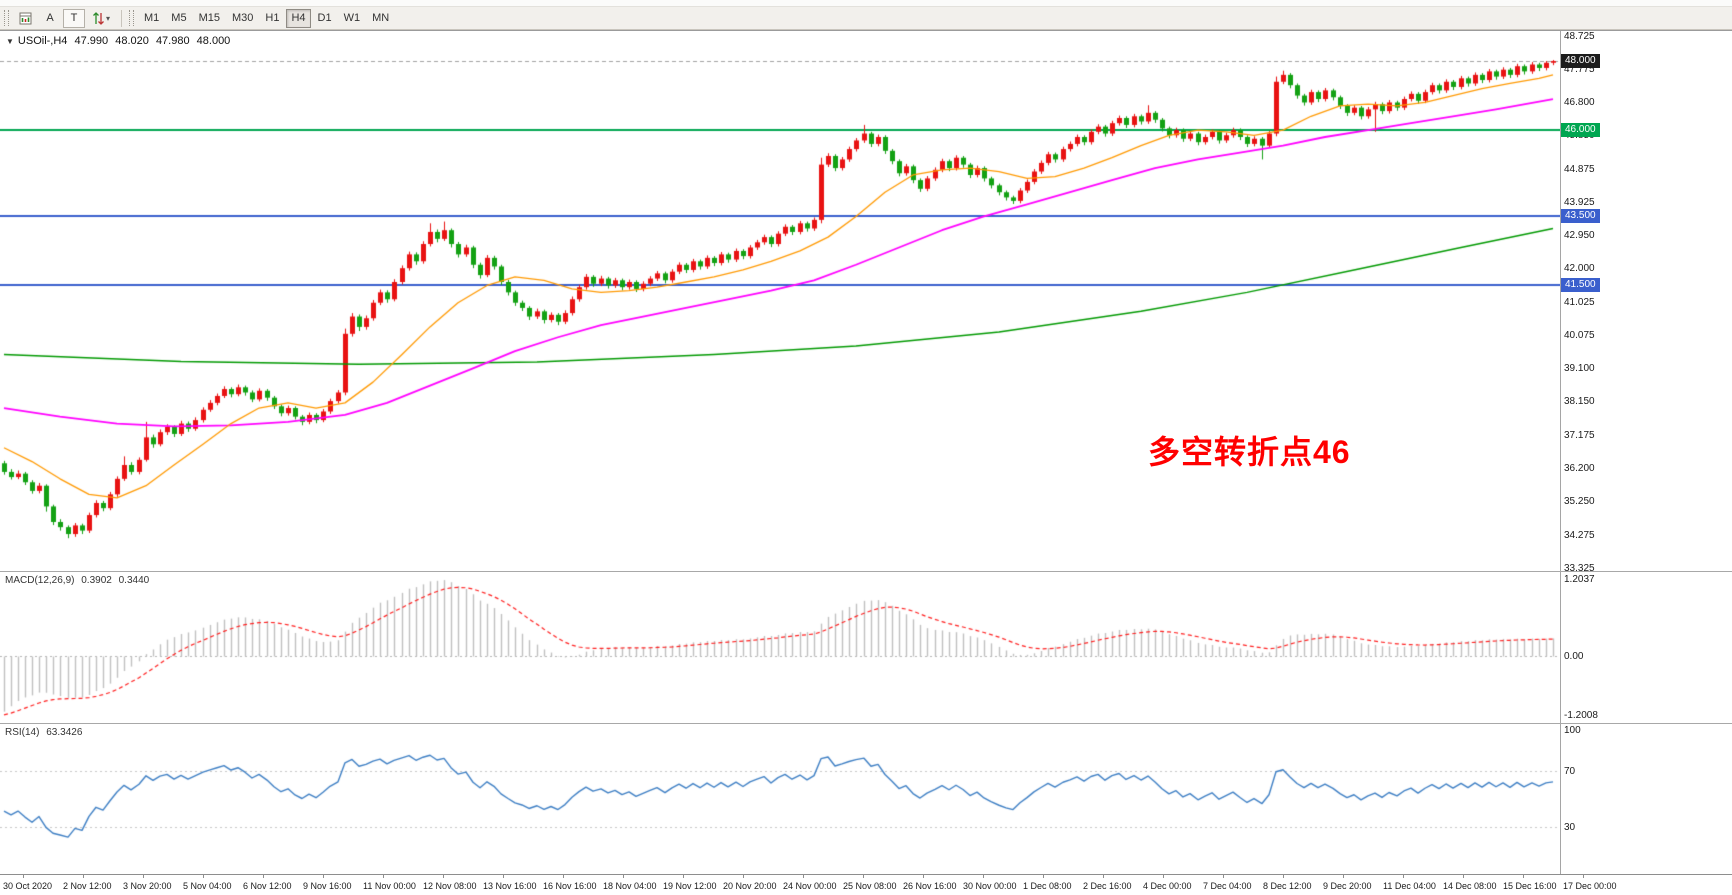 The image size is (1732, 895). What do you see at coordinates (25, 18) in the screenshot?
I see `chart-list-button` at bounding box center [25, 18].